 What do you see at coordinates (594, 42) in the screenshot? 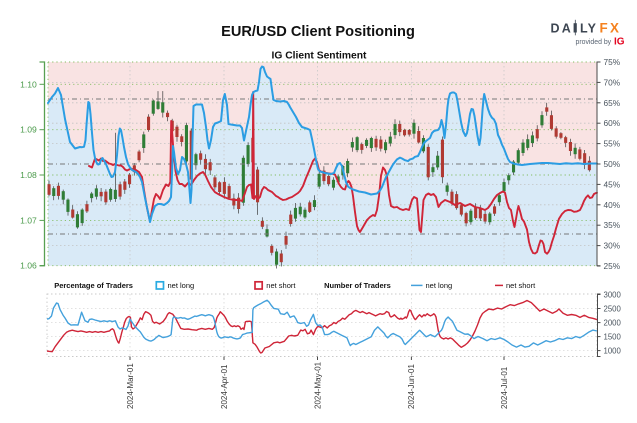
I see `svg-text: provided by` at bounding box center [594, 42].